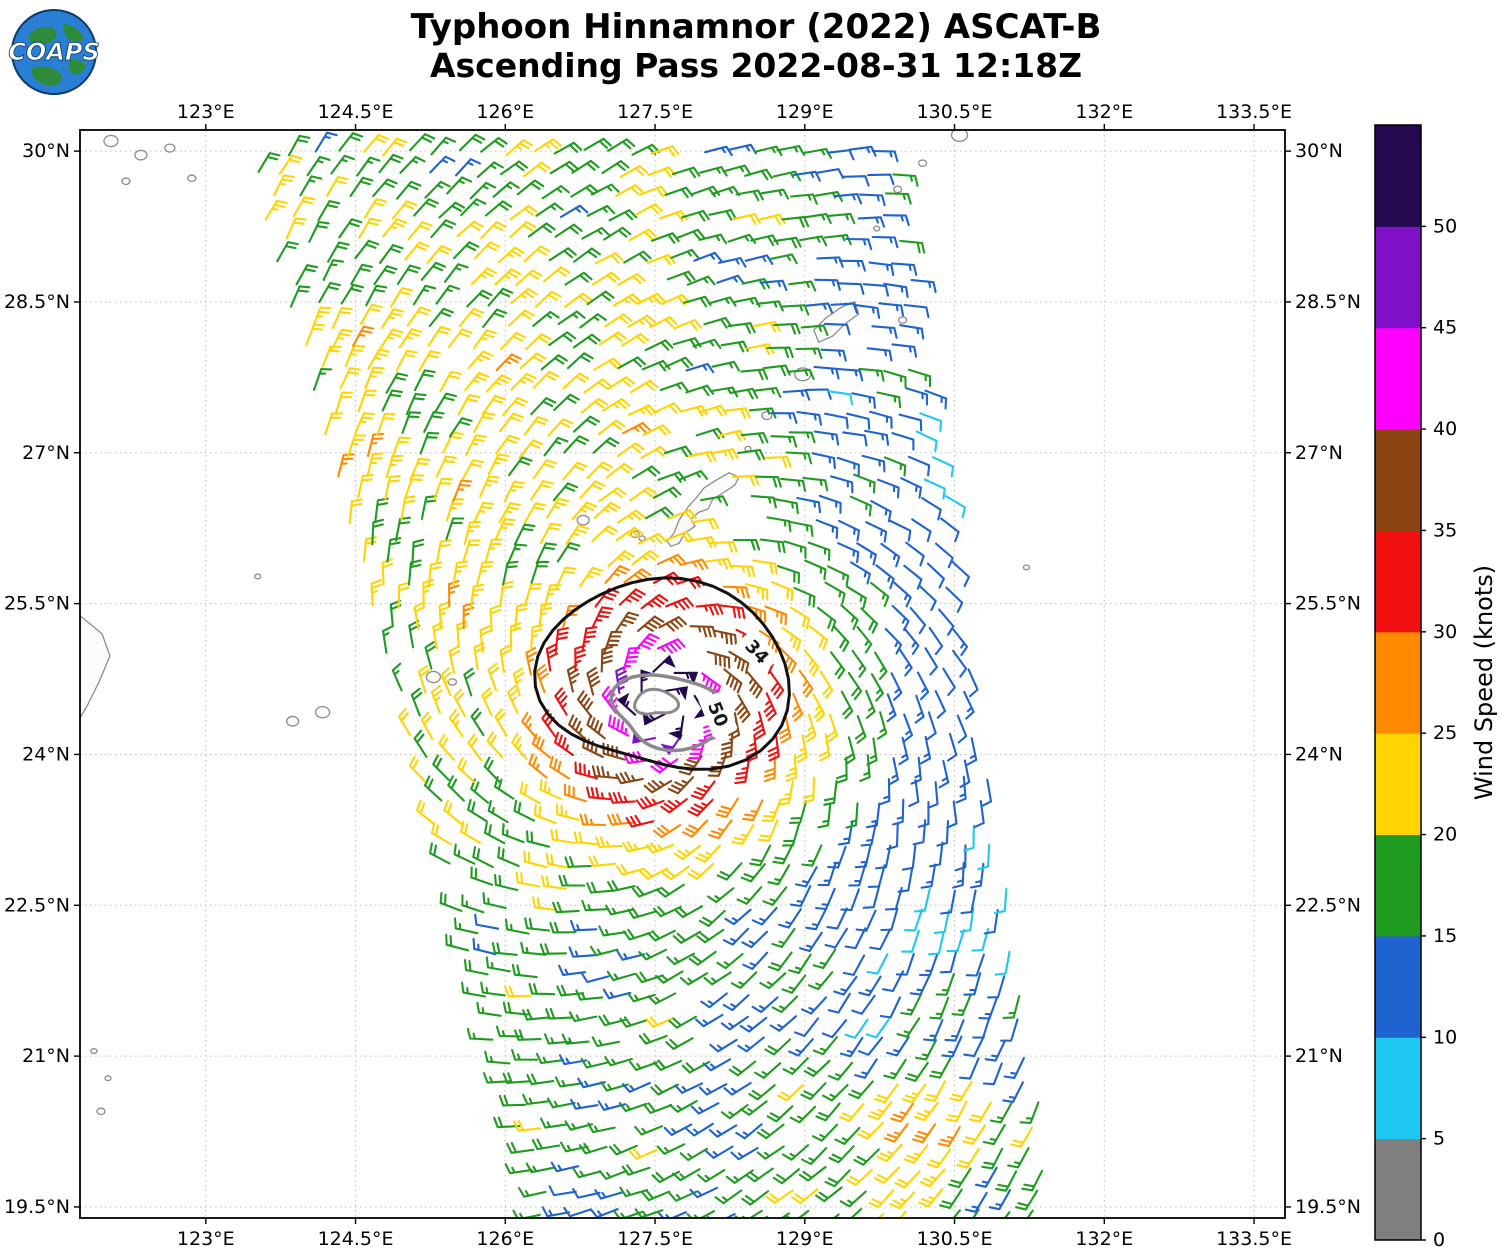 The width and height of the screenshot is (1512, 1255). Describe the element at coordinates (1439, 1139) in the screenshot. I see `colorbar-tick-label: 5` at that location.